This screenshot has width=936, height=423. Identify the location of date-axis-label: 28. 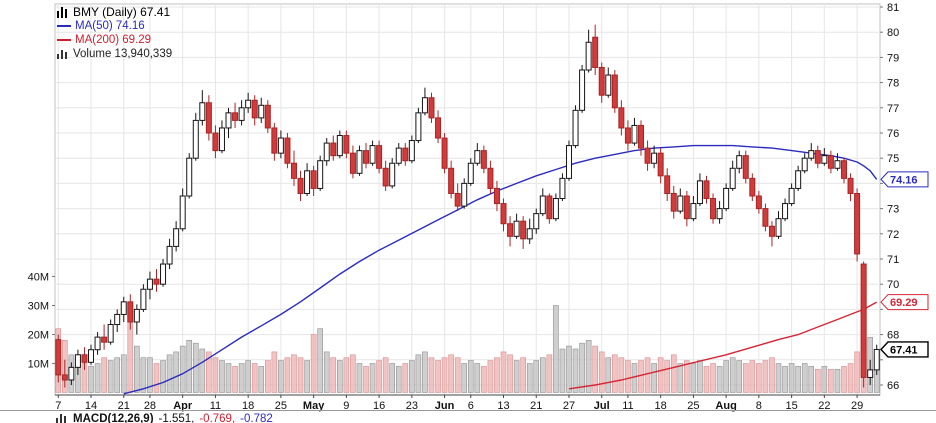
(150, 406).